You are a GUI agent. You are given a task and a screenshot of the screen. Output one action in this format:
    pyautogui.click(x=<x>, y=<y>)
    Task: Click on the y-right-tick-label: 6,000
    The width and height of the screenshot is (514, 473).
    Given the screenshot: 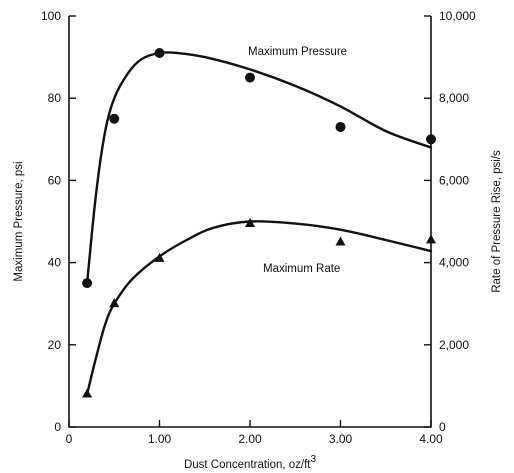 What is the action you would take?
    pyautogui.click(x=454, y=180)
    